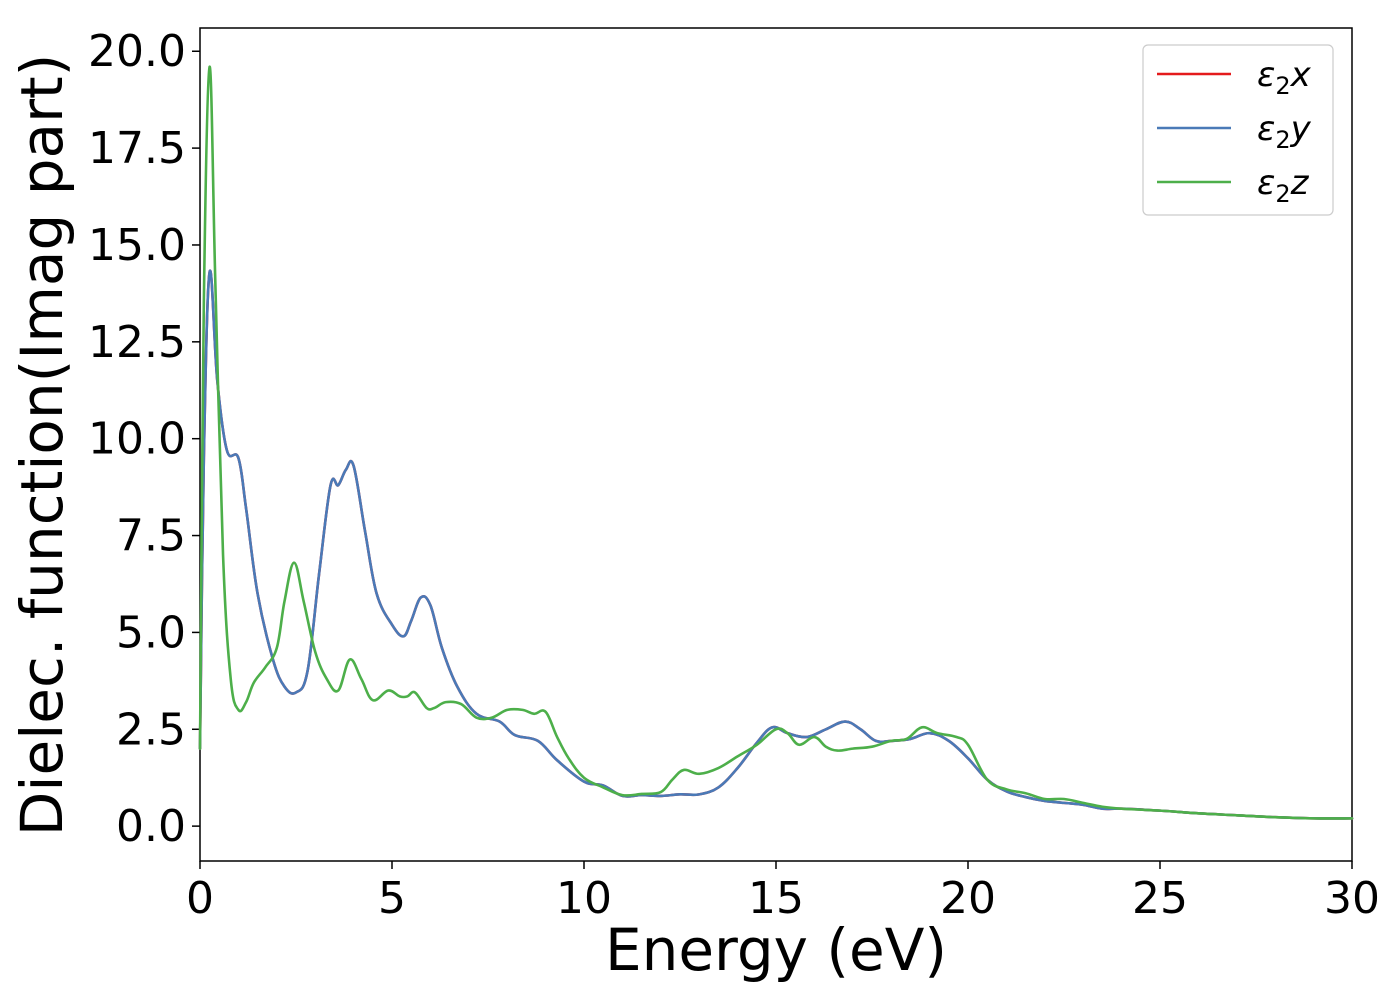  Describe the element at coordinates (584, 898) in the screenshot. I see `x-tick-label: 10` at that location.